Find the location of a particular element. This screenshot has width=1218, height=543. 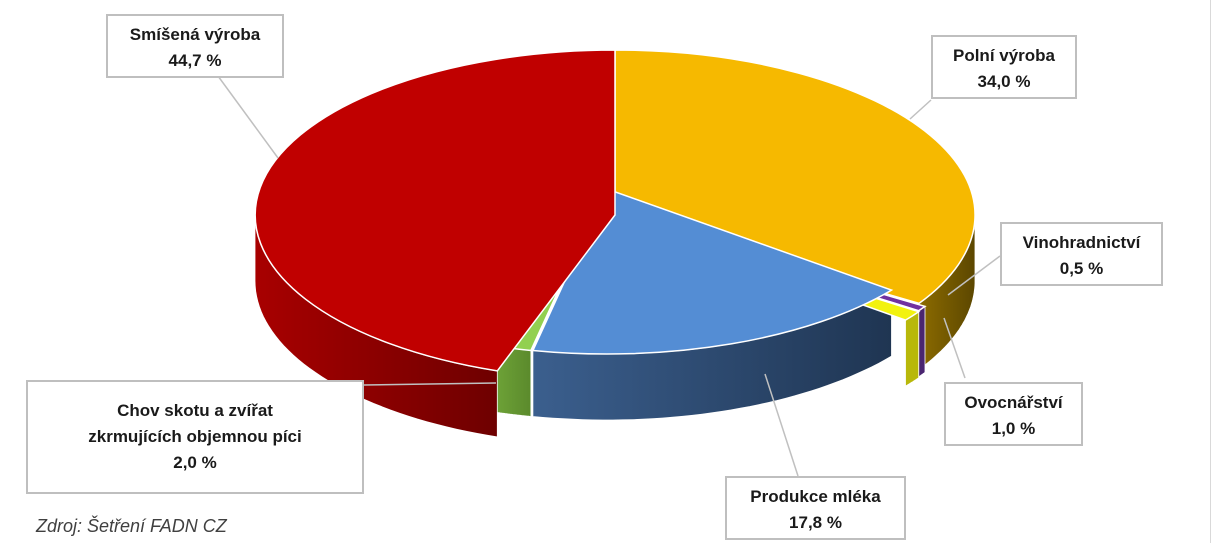

source-note: Zdroj: Šetření FADN CZ is located at coordinates (131, 526).